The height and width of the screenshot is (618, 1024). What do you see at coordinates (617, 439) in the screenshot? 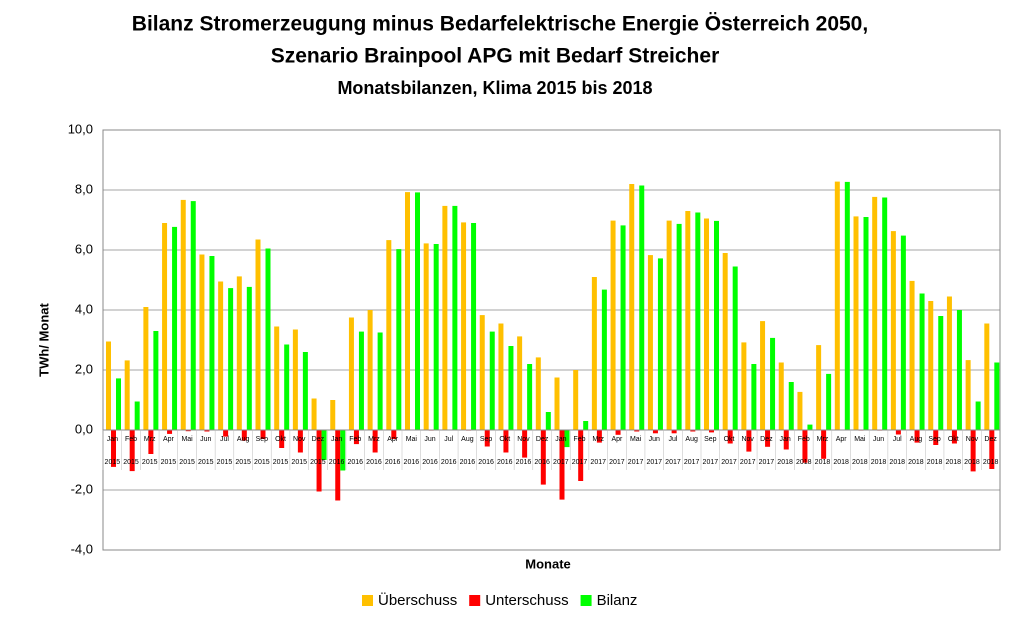
I see `x-tick-label: Apr` at bounding box center [617, 439].